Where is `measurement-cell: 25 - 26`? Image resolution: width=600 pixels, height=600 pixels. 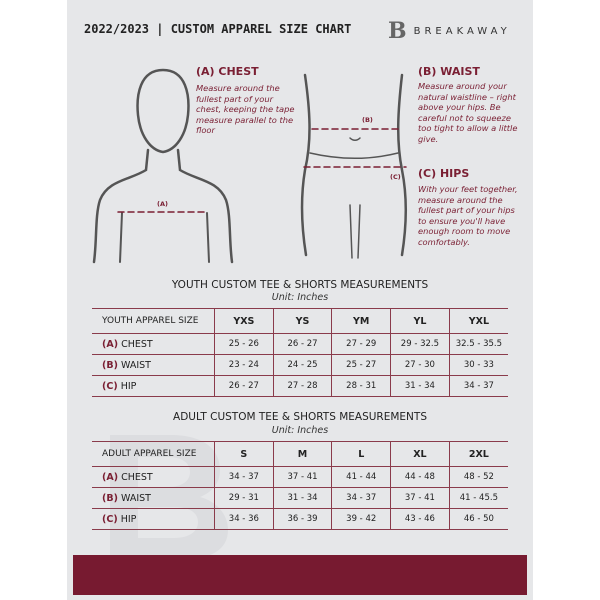
measurement-cell: 25 - 26 is located at coordinates (244, 344).